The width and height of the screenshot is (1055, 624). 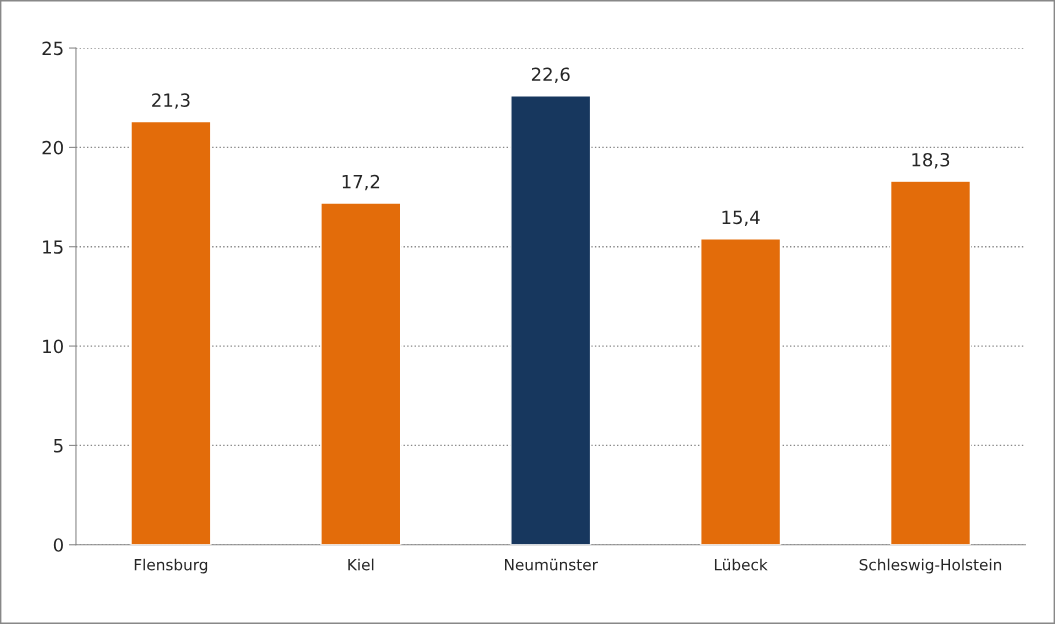 What do you see at coordinates (930, 566) in the screenshot?
I see `x-tick-label: Schleswig-Holstein` at bounding box center [930, 566].